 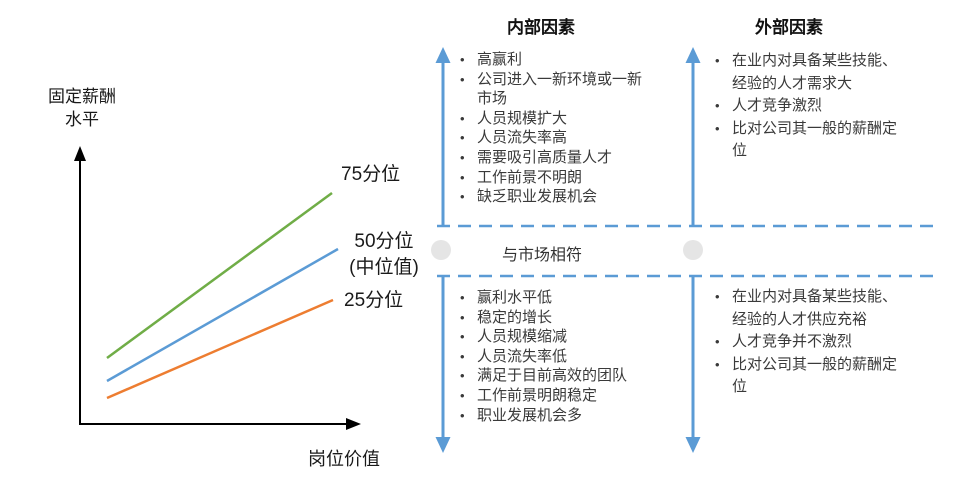 What do you see at coordinates (553, 138) in the screenshot?
I see `bullet-item: 人员流失率高` at bounding box center [553, 138].